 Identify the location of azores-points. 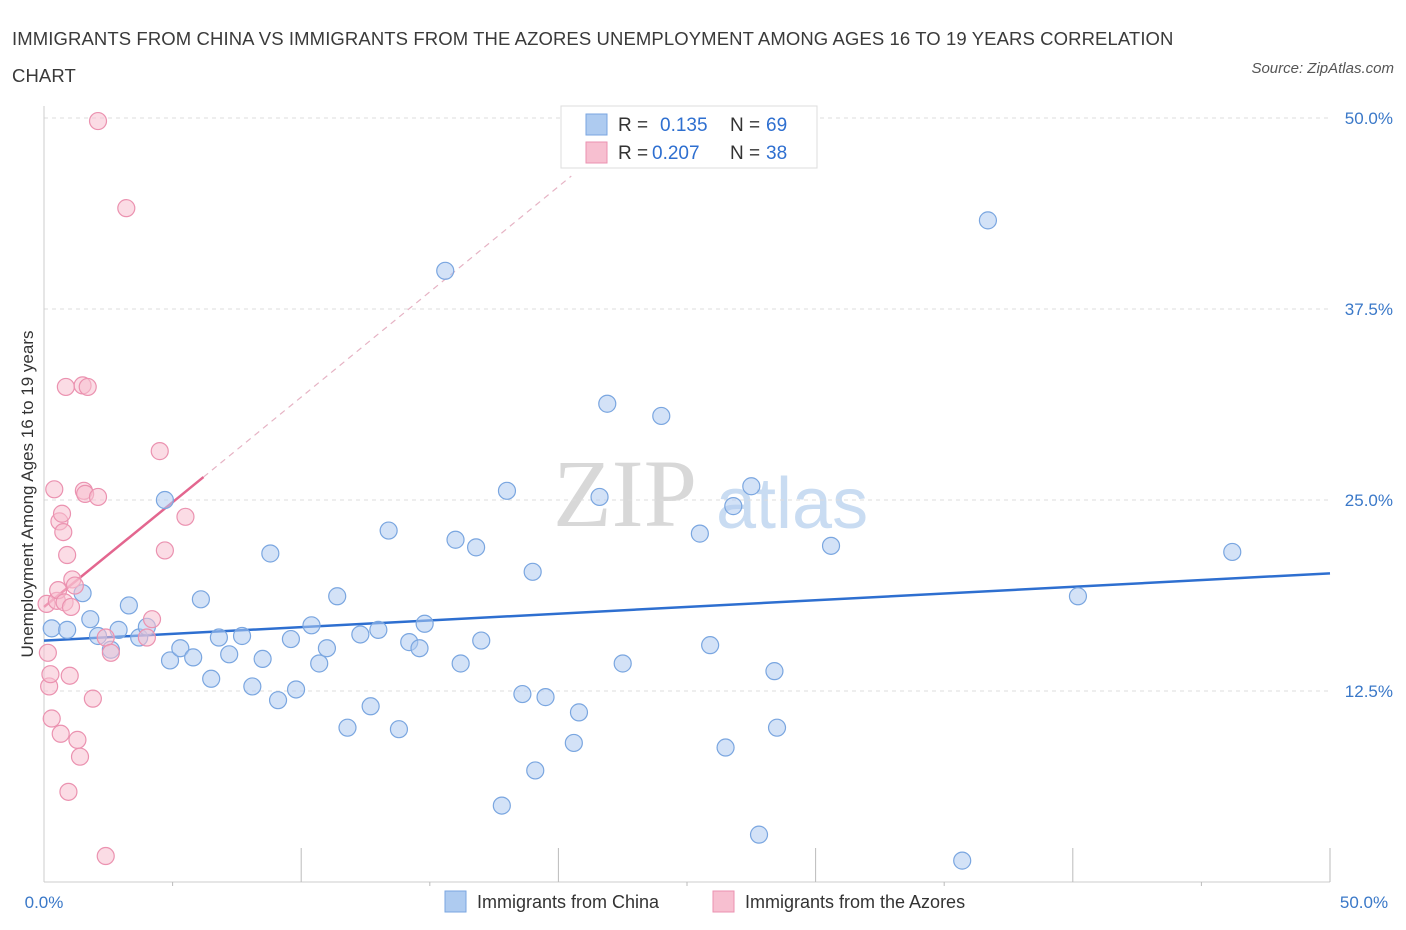
(116, 488).